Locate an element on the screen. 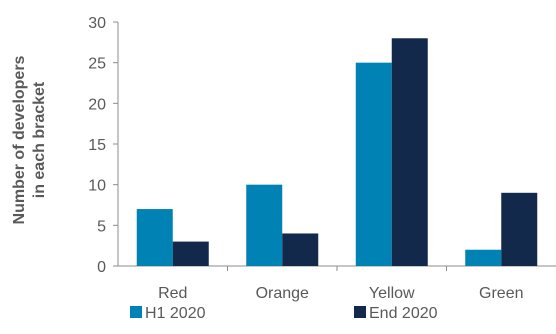 The image size is (556, 334). legend-label: H1 2020 is located at coordinates (175, 313).